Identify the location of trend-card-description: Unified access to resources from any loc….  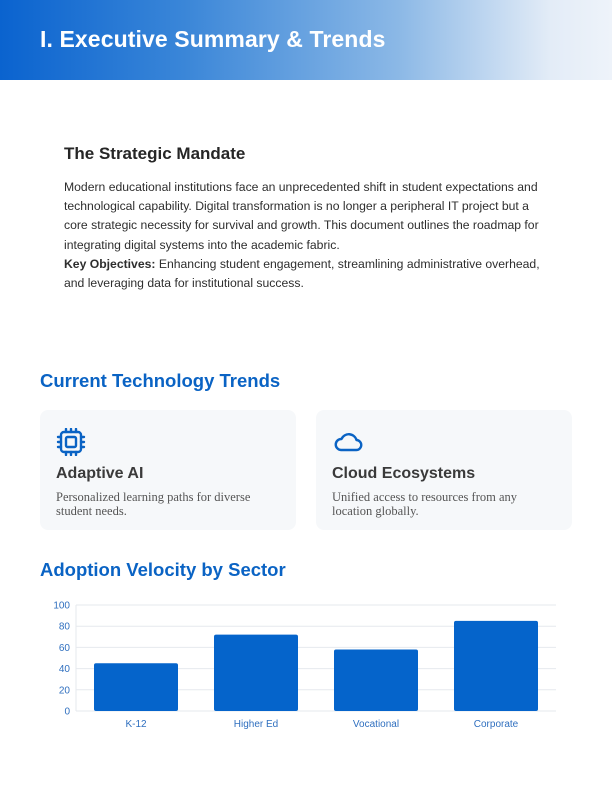
(424, 504).